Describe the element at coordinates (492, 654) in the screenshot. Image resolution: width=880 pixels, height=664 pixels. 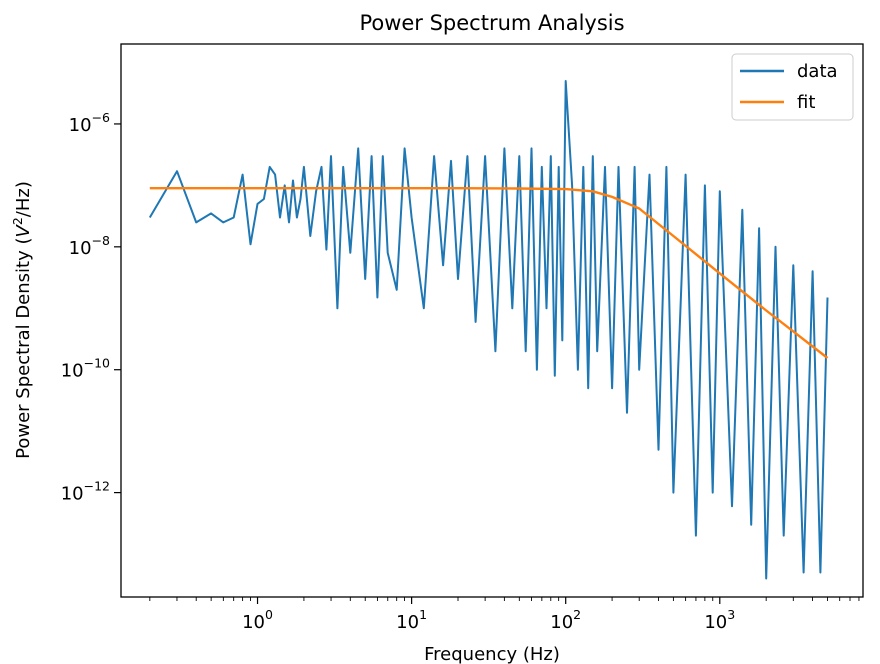
I see `x-axis-label: Frequency (Hz)` at that location.